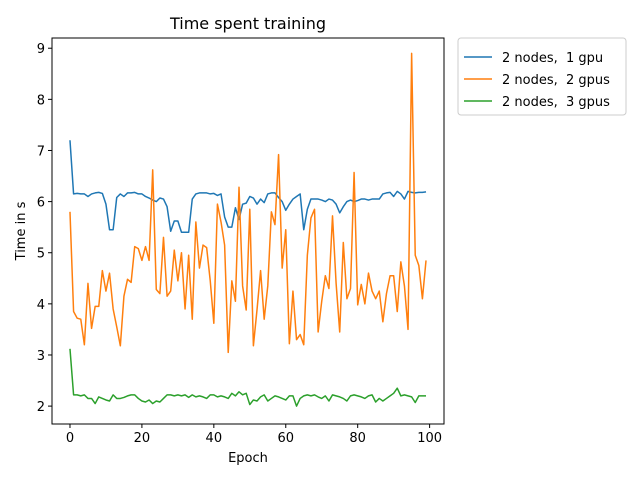 The image size is (640, 480). I want to click on y-tick-label: 8, so click(41, 100).